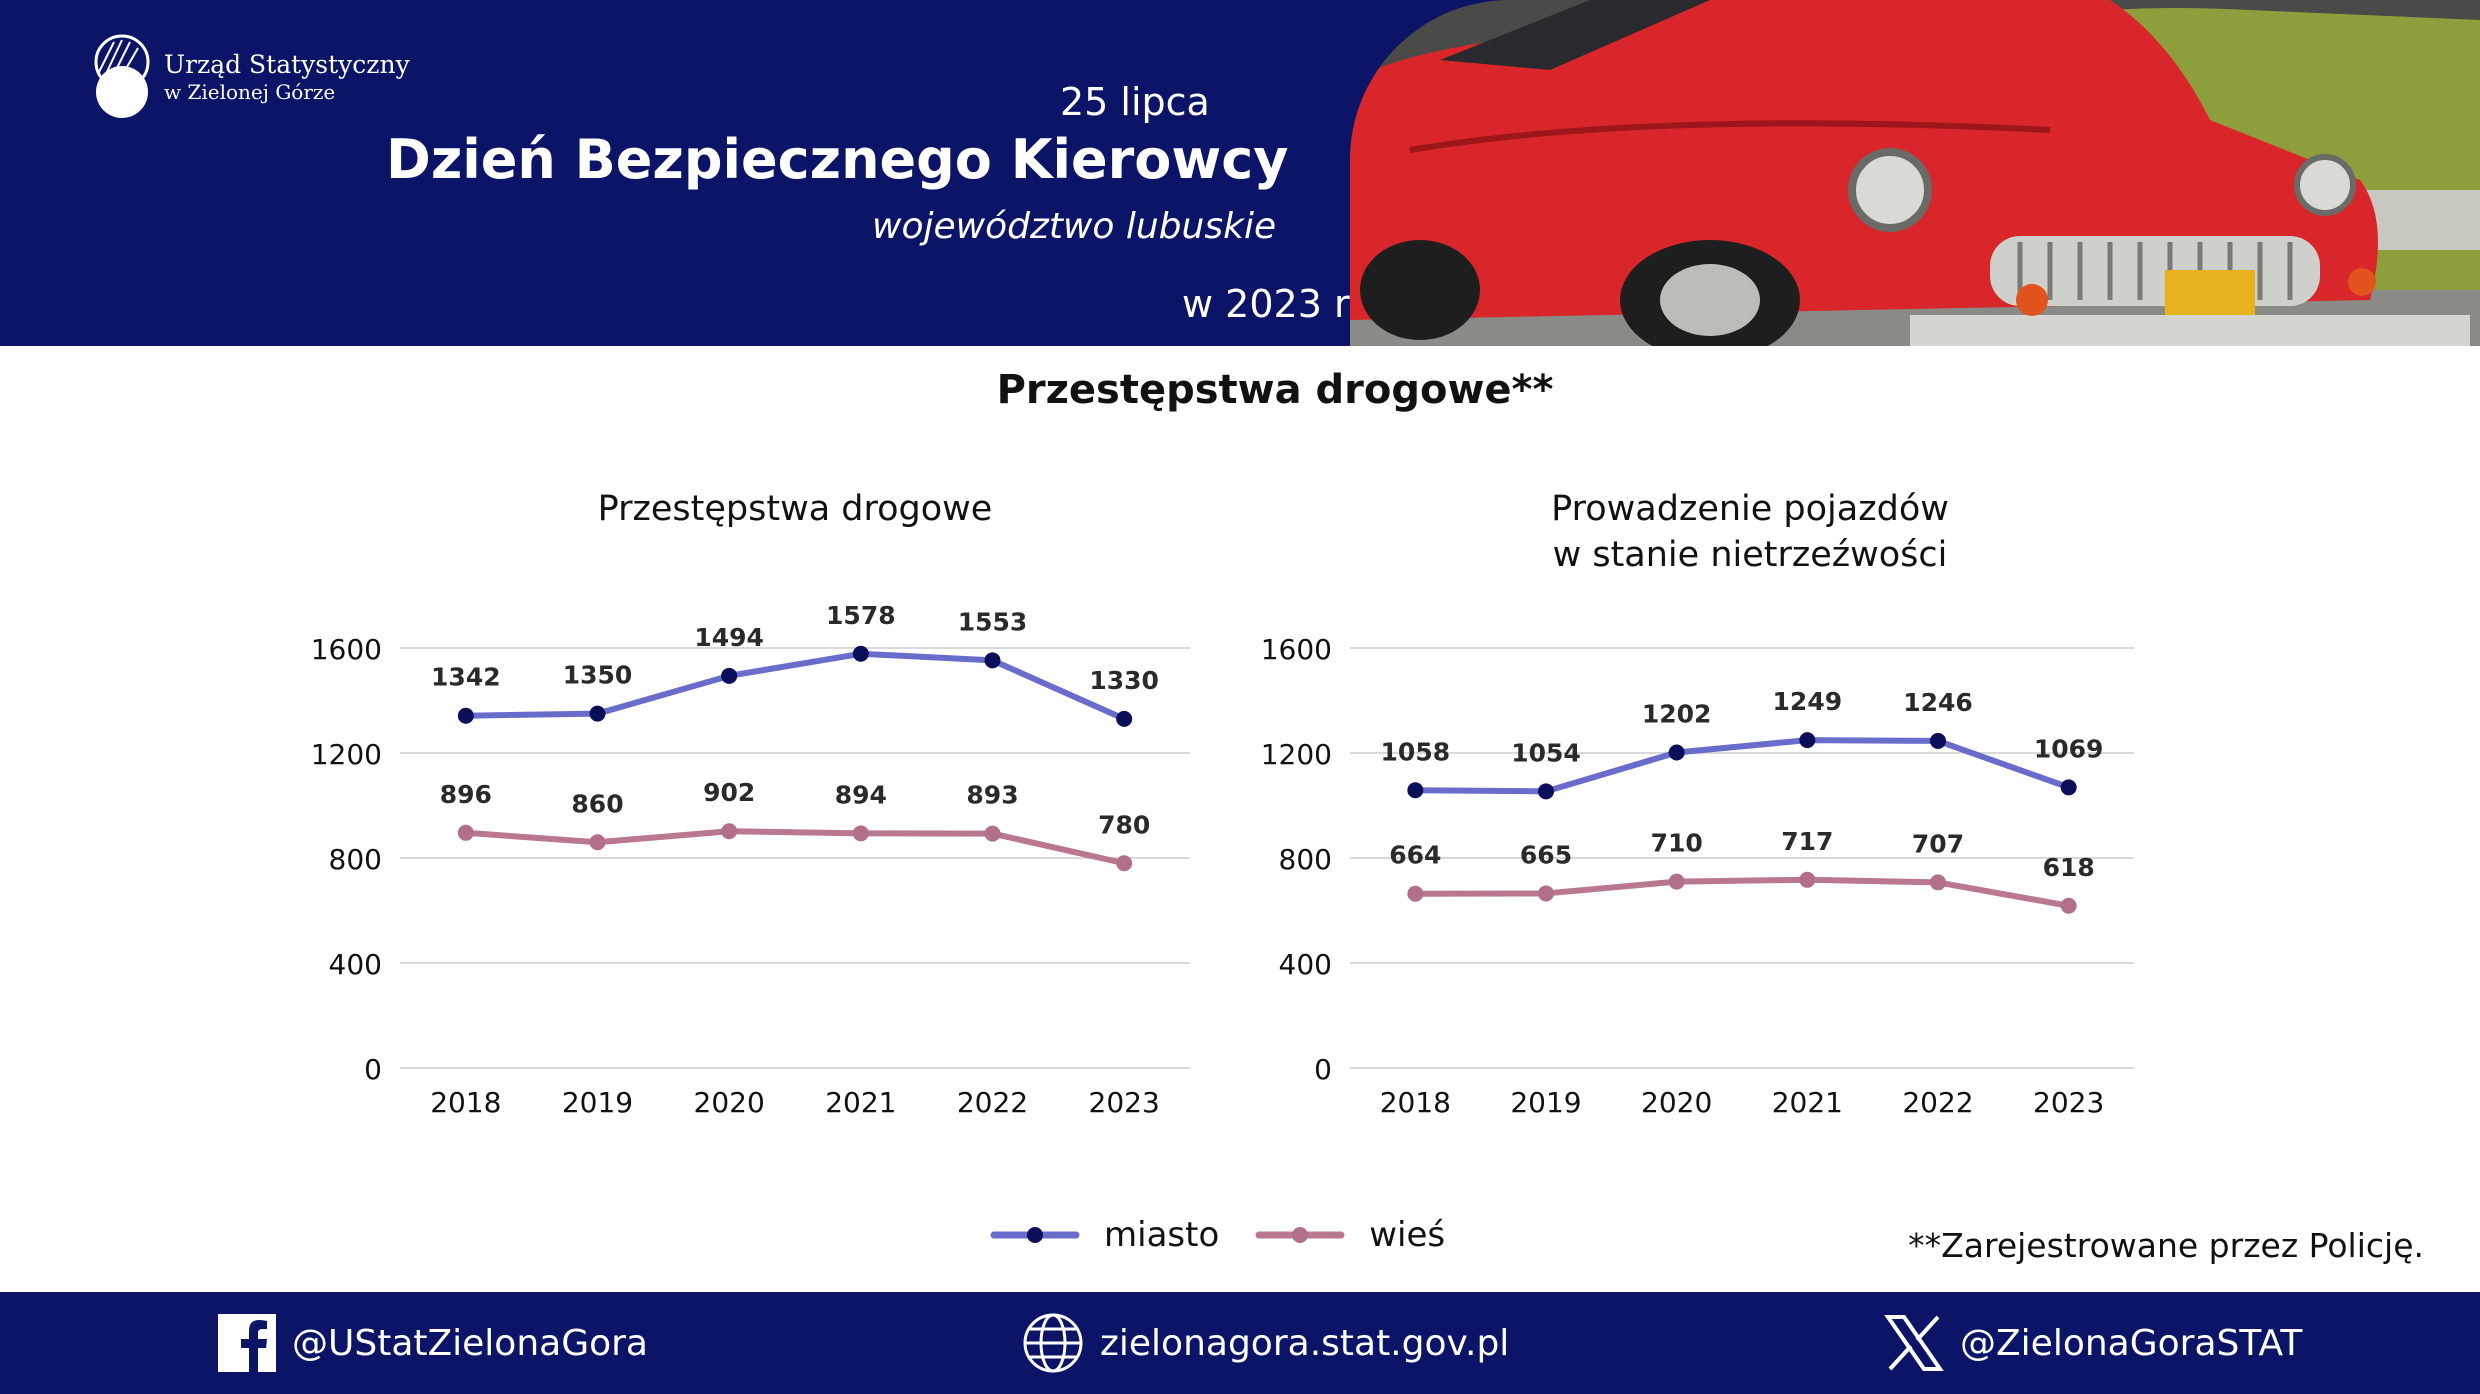 The height and width of the screenshot is (1394, 2480). Describe the element at coordinates (992, 660) in the screenshot. I see `chart1-point-miasto-2022` at that location.